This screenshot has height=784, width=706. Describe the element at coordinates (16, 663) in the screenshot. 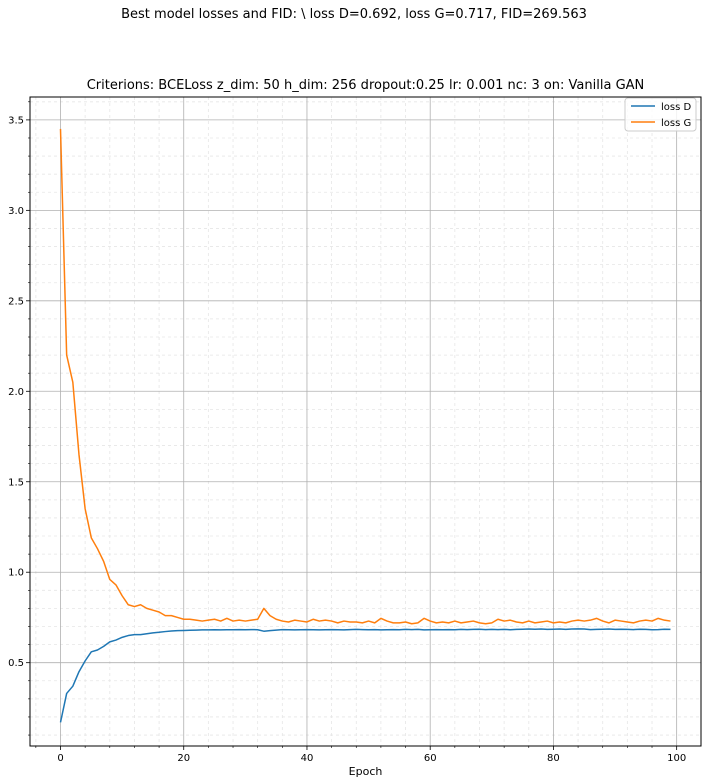

I see `y-tick-label: 0.5` at that location.